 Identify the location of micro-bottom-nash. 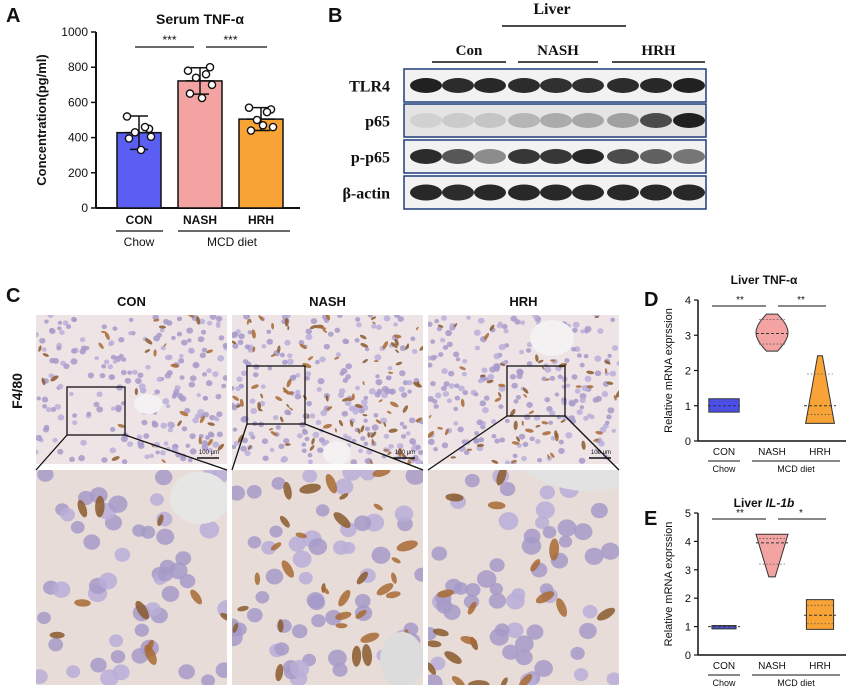
(327, 577).